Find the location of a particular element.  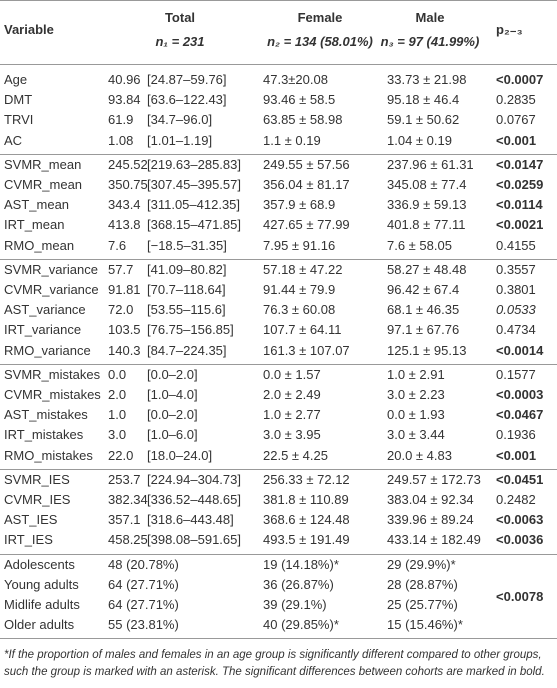

cell: 107.7 ± 64.11 is located at coordinates (302, 330).